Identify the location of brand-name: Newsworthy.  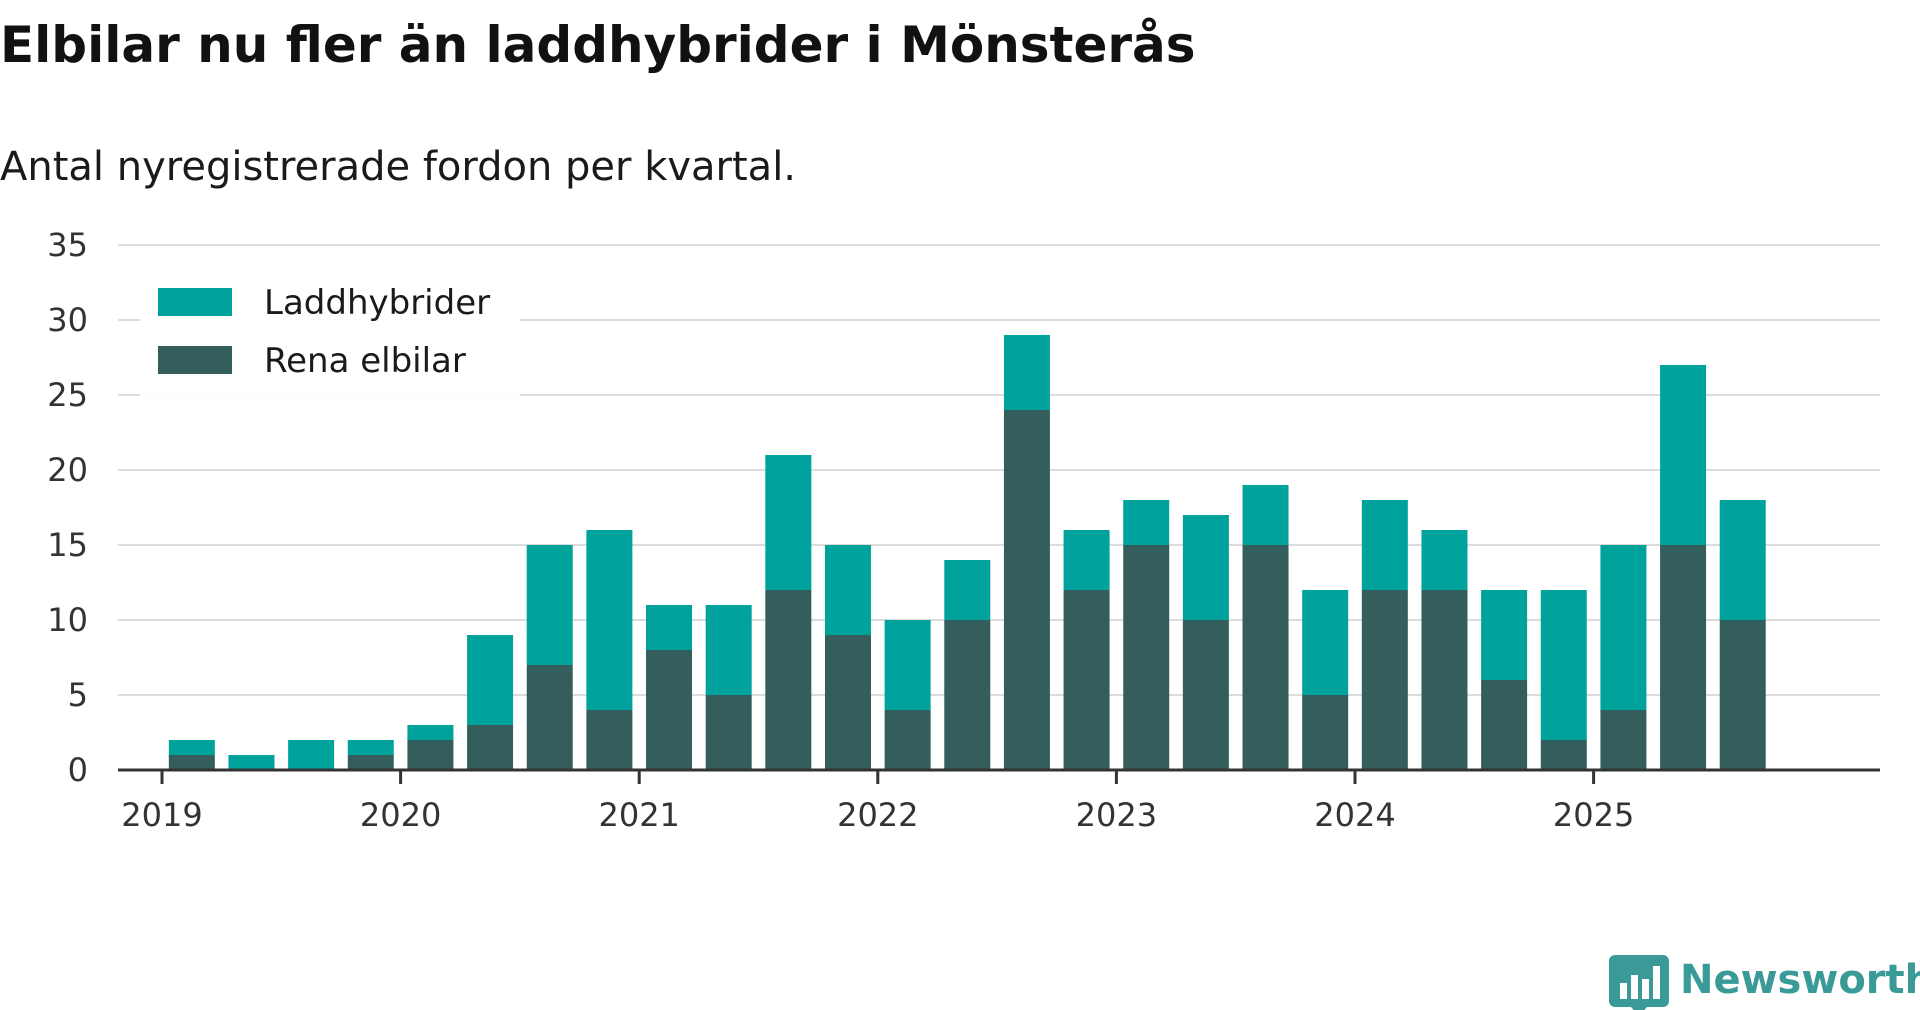
(1800, 980).